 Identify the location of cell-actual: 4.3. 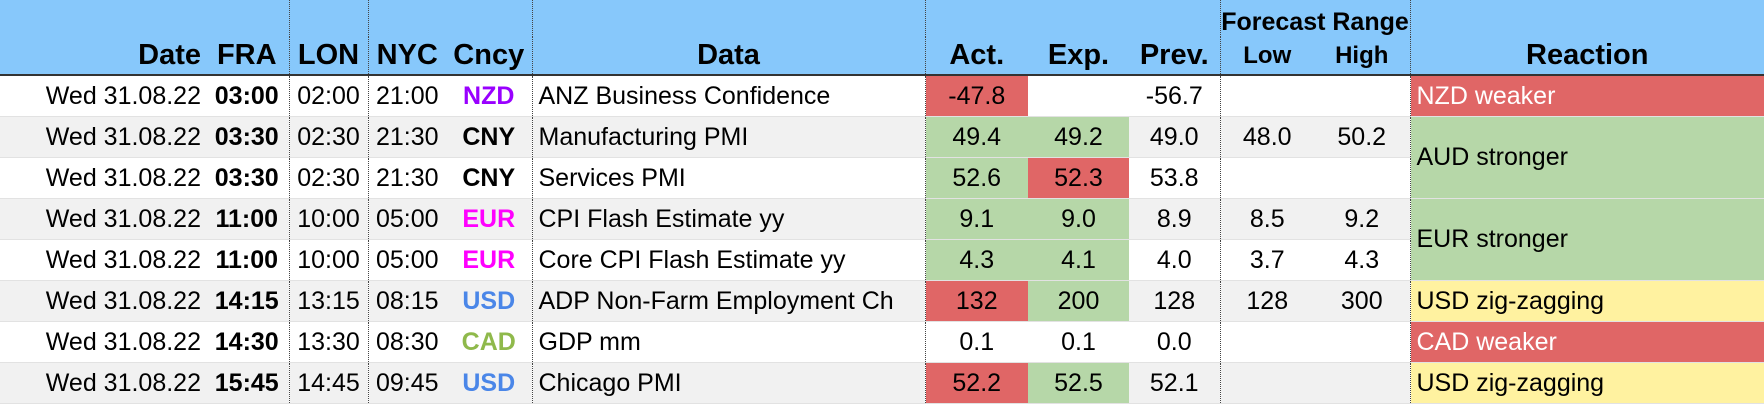
(976, 260).